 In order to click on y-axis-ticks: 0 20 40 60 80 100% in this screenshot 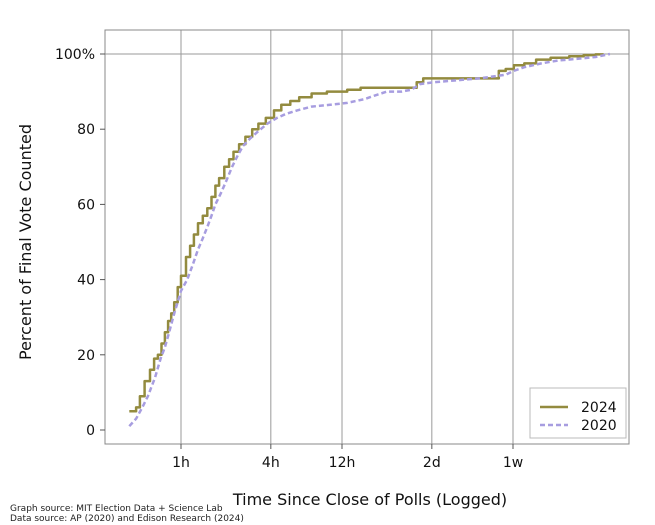, I will do `click(80, 243)`.